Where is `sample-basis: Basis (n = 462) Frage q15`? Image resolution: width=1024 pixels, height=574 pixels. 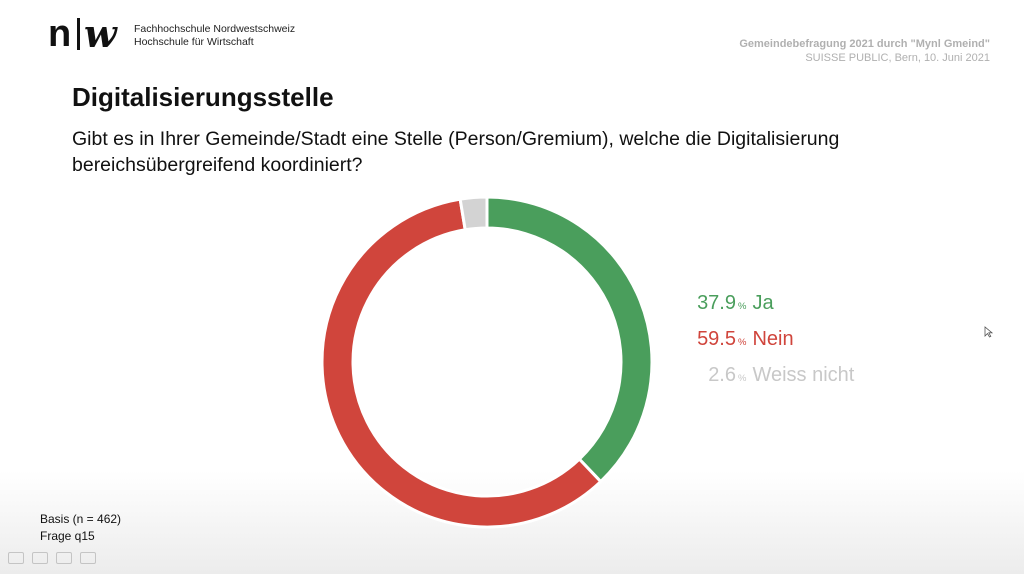
sample-basis: Basis (n = 462) Frage q15 is located at coordinates (80, 528).